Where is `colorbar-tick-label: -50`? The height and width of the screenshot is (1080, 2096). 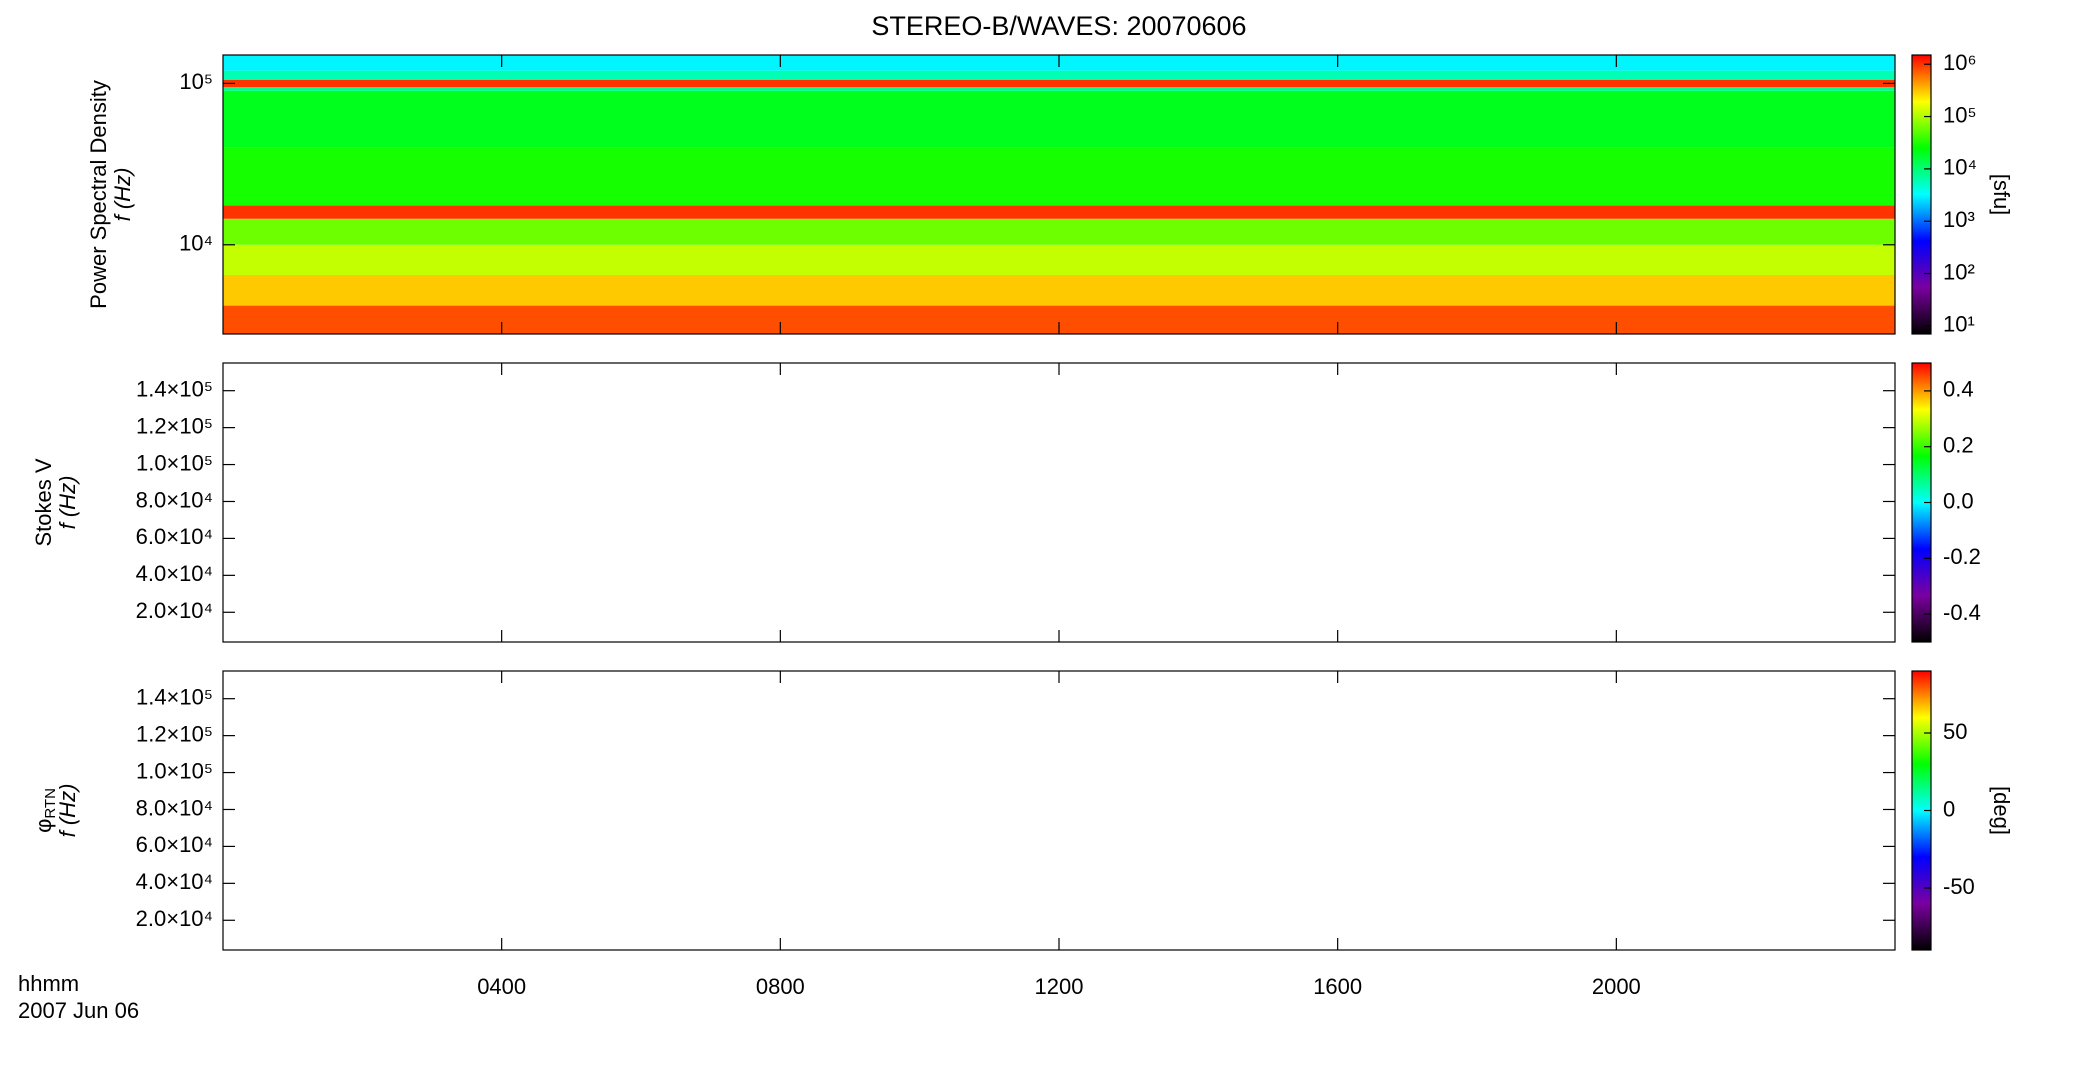
colorbar-tick-label: -50 is located at coordinates (1959, 886).